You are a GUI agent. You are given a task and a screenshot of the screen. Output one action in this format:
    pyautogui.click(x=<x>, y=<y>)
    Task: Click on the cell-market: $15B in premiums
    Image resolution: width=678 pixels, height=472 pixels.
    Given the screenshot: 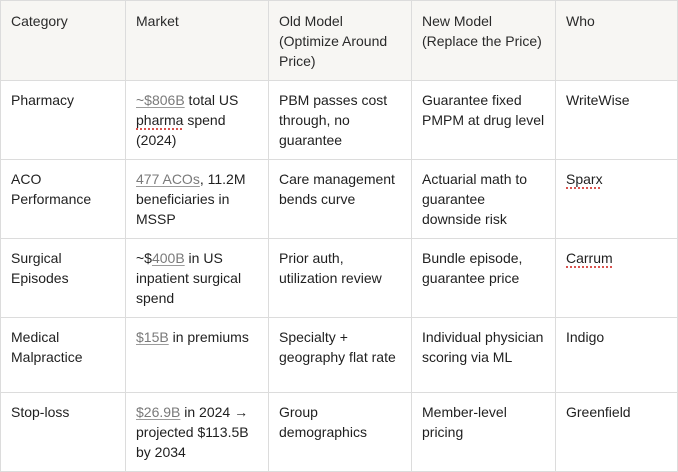 What is the action you would take?
    pyautogui.click(x=197, y=355)
    